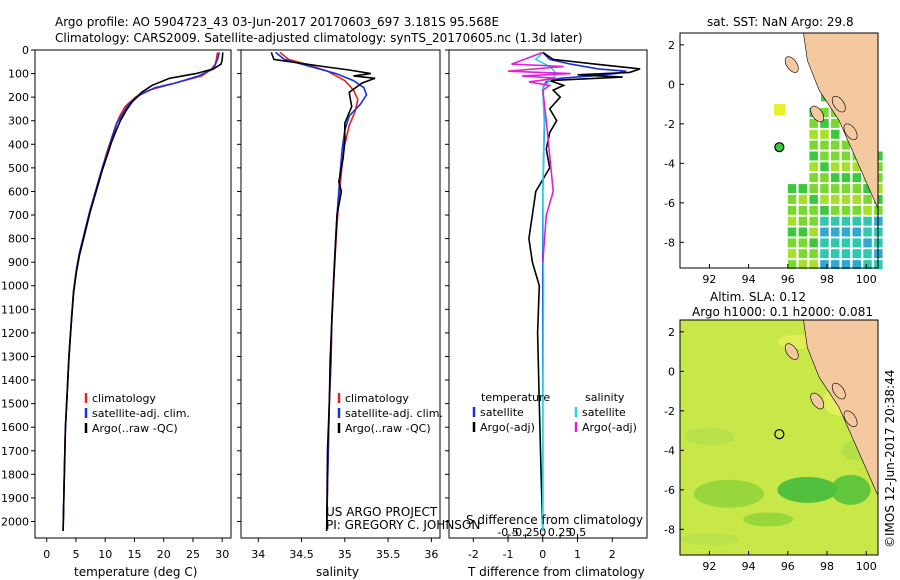 Image resolution: width=900 pixels, height=580 pixels. What do you see at coordinates (193, 554) in the screenshot?
I see `x-tick-label: 25` at bounding box center [193, 554].